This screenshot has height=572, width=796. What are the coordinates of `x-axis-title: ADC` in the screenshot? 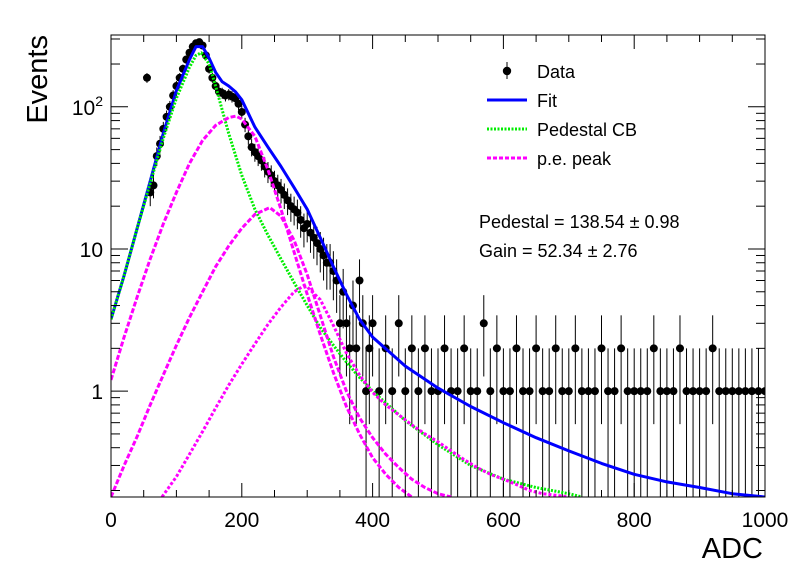 It's located at (732, 549).